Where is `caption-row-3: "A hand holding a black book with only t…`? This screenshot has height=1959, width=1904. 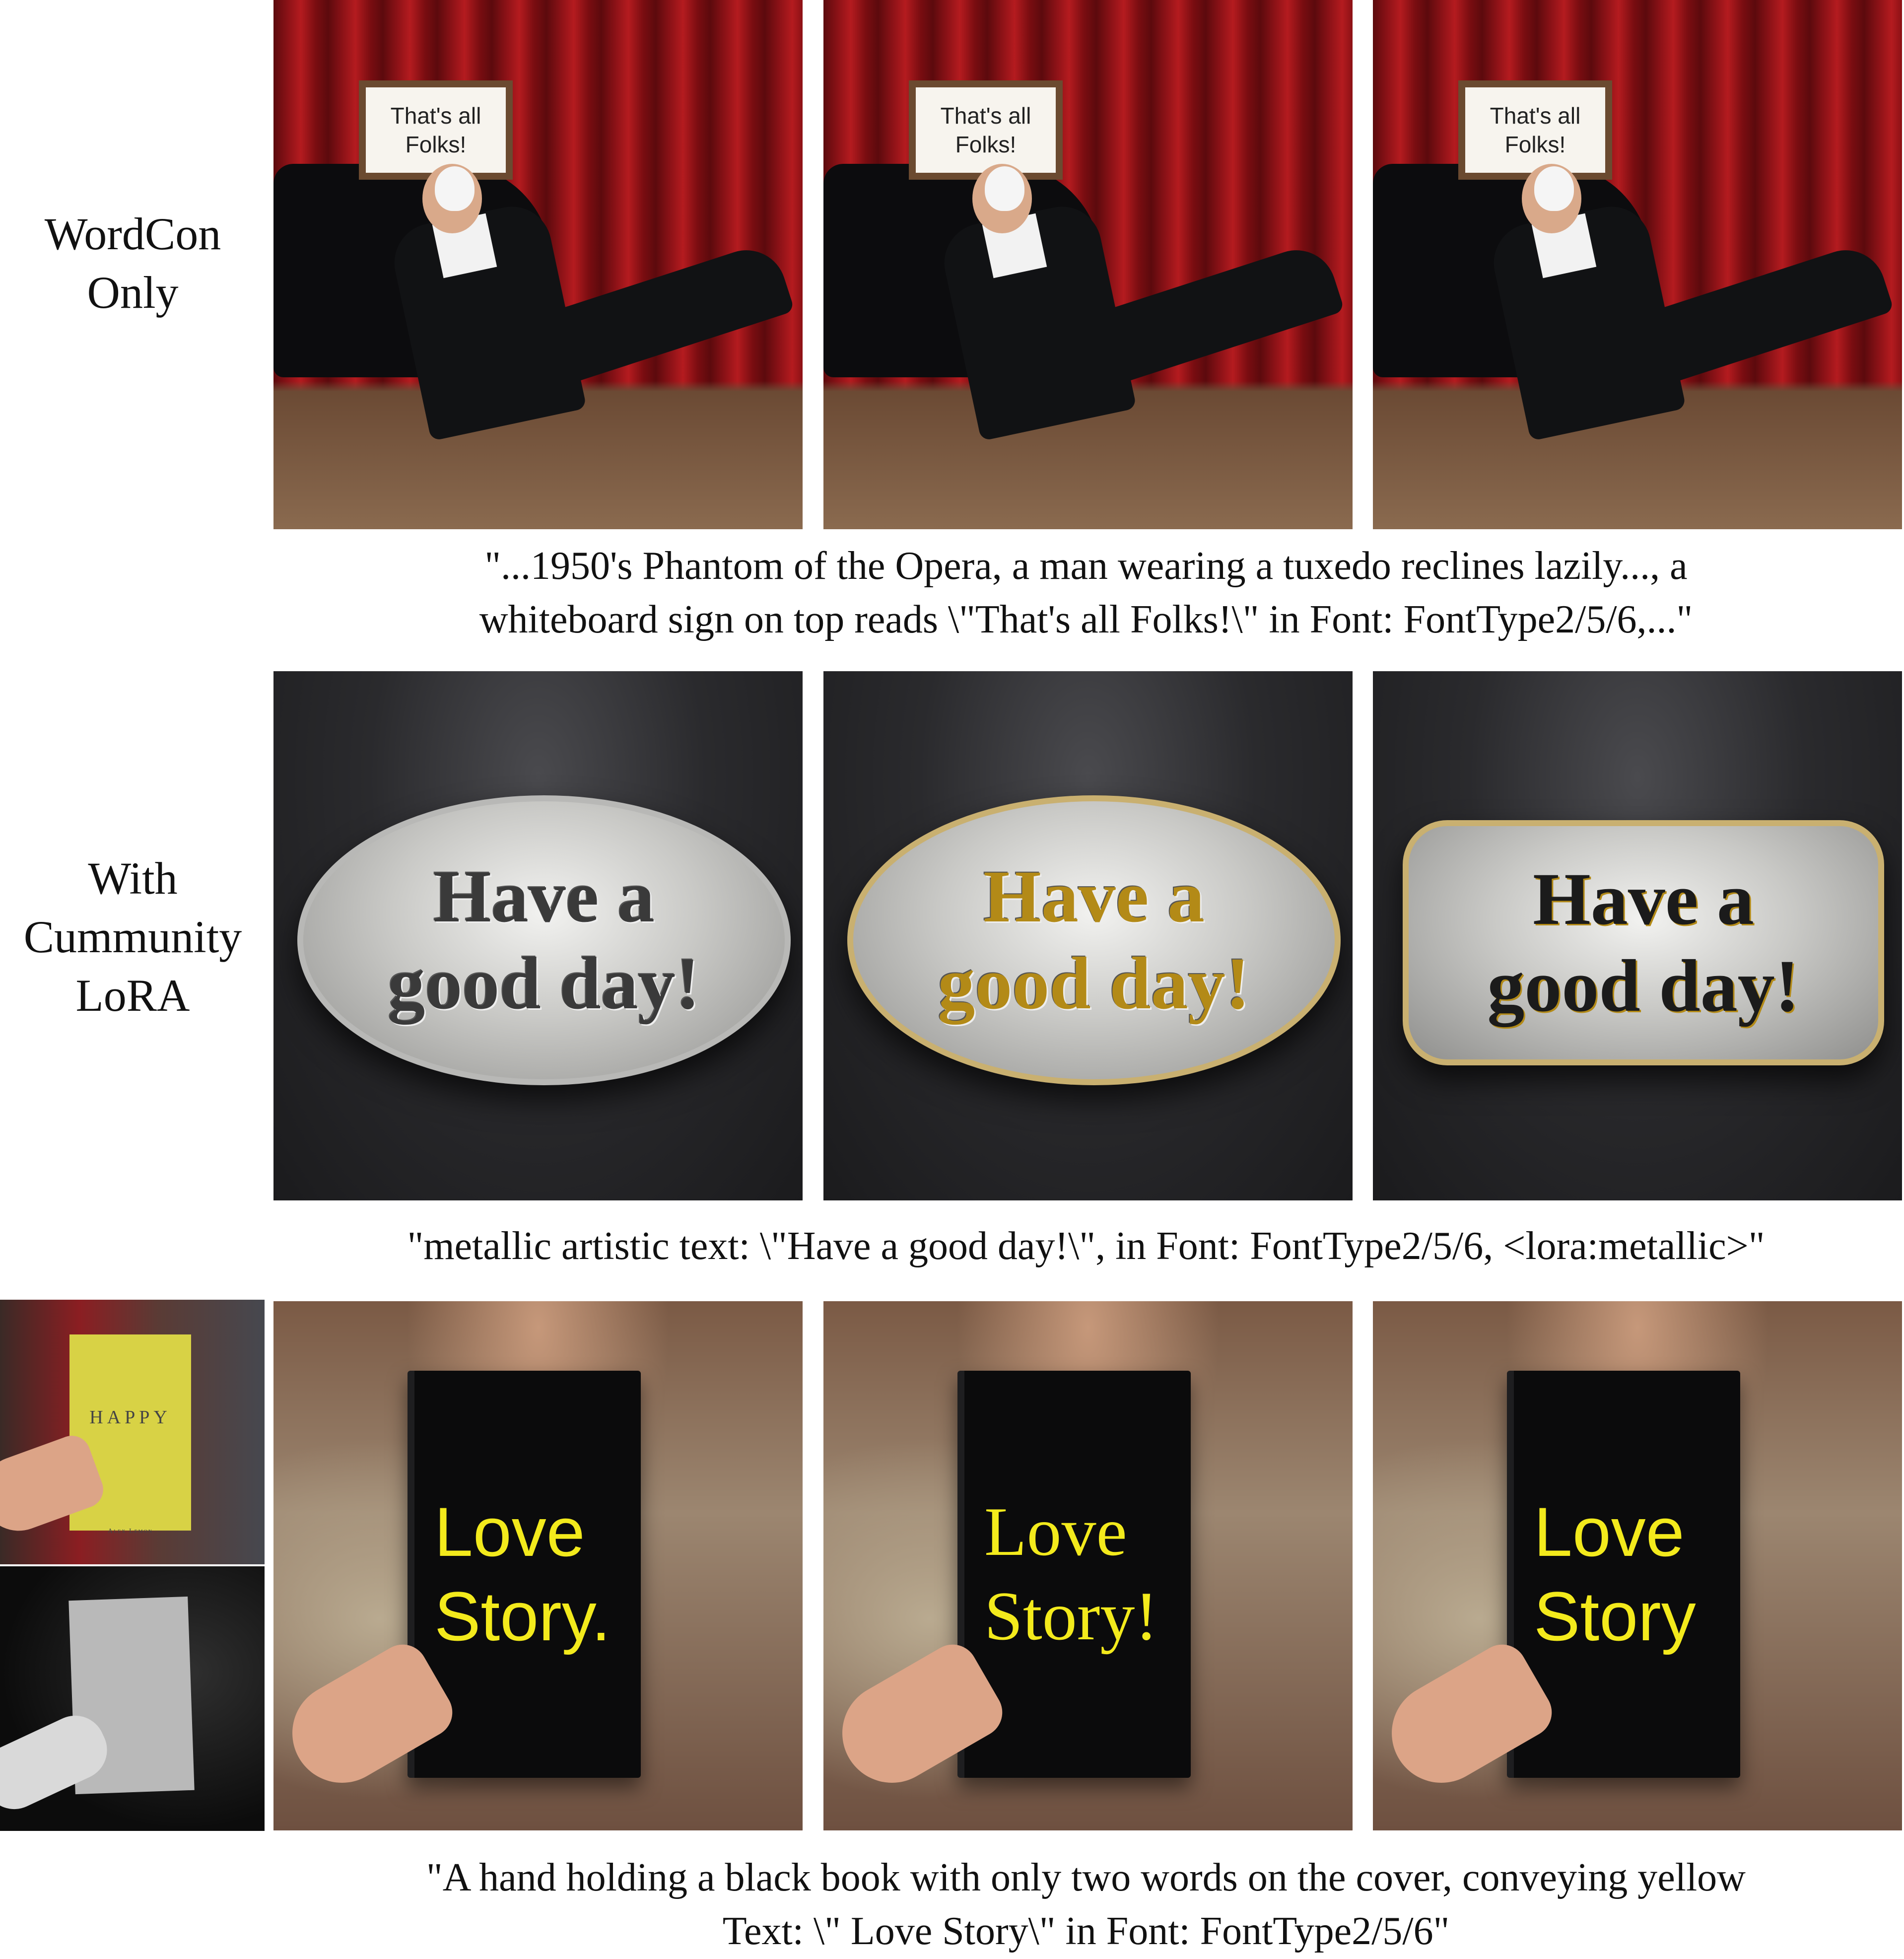 caption-row-3: "A hand holding a black book with only t… is located at coordinates (1086, 1904).